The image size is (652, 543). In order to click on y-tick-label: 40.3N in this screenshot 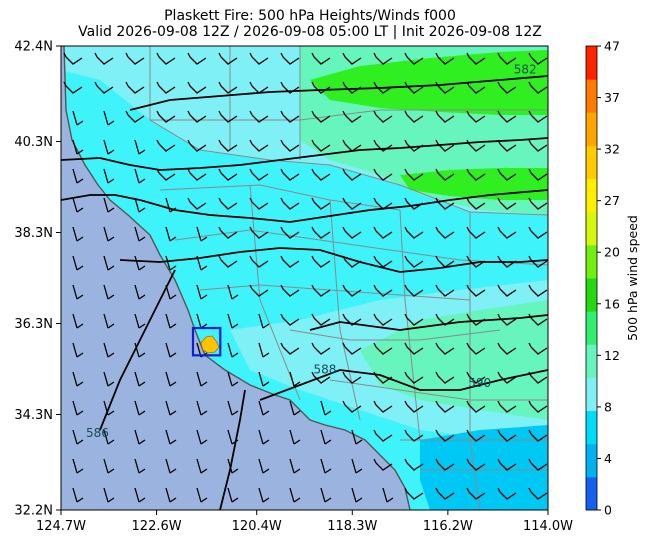, I will do `click(33, 142)`.